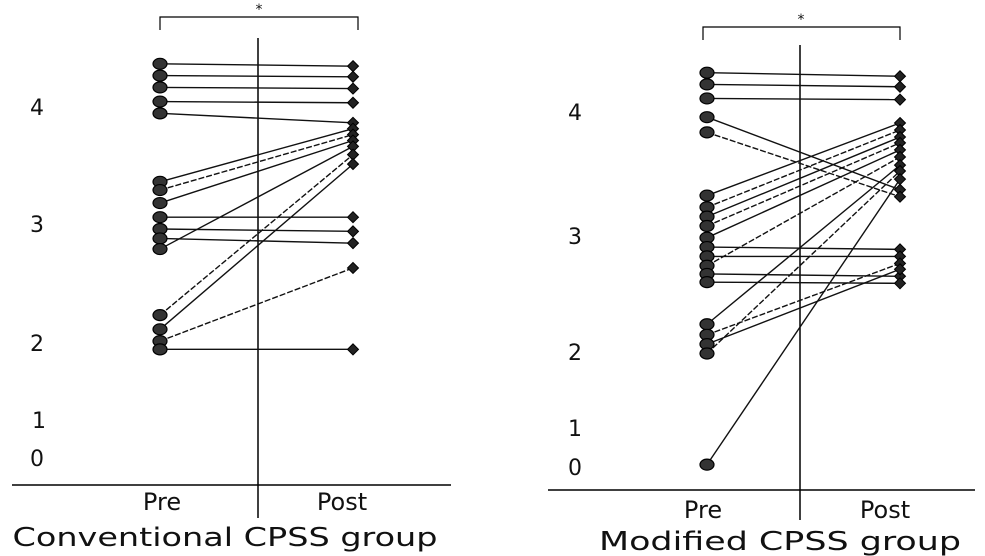 The width and height of the screenshot is (985, 556). I want to click on chart-title: Conventional CPSS group, so click(225, 538).